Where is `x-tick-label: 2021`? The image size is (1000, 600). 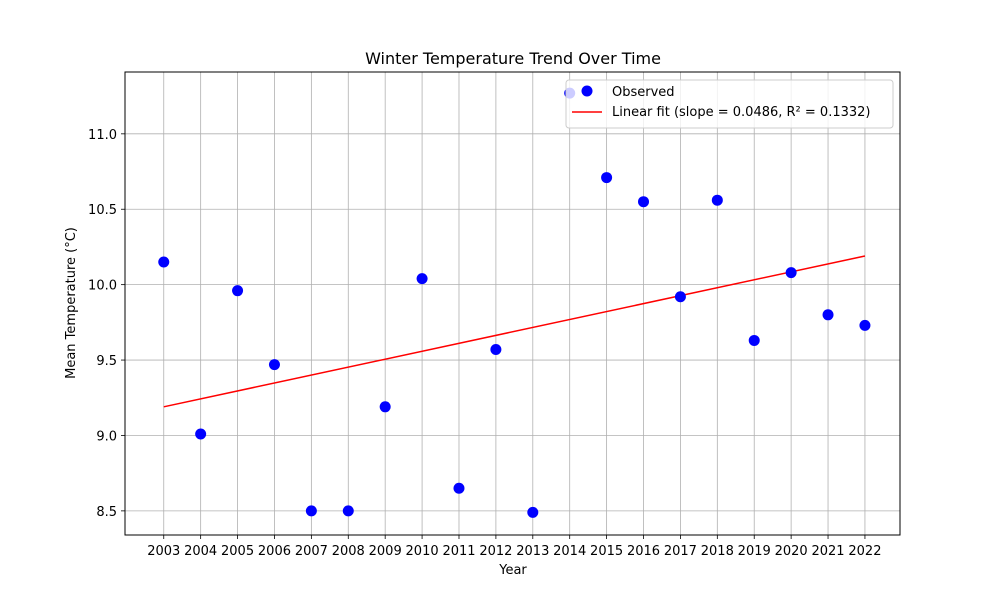 x-tick-label: 2021 is located at coordinates (827, 551).